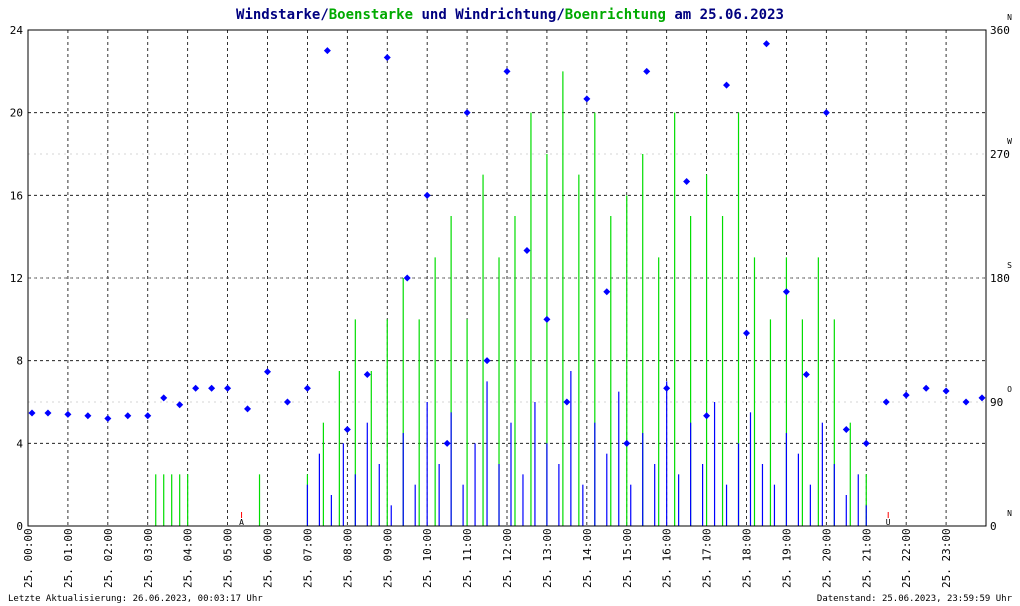 Image resolution: width=1020 pixels, height=606 pixels. Describe the element at coordinates (108, 558) in the screenshot. I see `x-tick-label: 25. 02:00` at that location.